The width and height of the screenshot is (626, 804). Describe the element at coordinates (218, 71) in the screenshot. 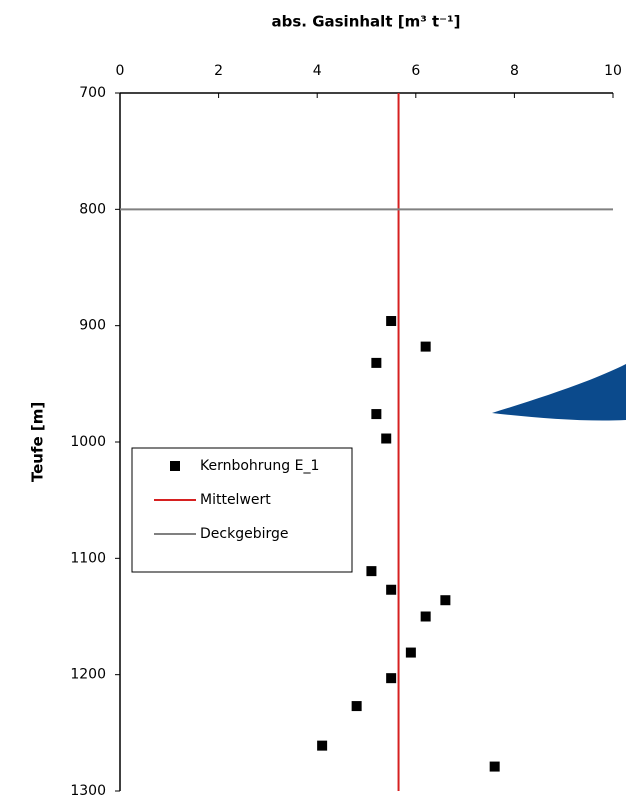

I see `x-tick-label: 2` at that location.